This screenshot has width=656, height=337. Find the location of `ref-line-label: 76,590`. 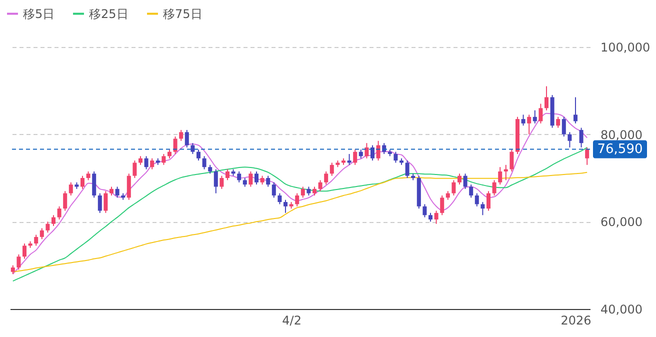

ref-line-label: 76,590 is located at coordinates (620, 150).